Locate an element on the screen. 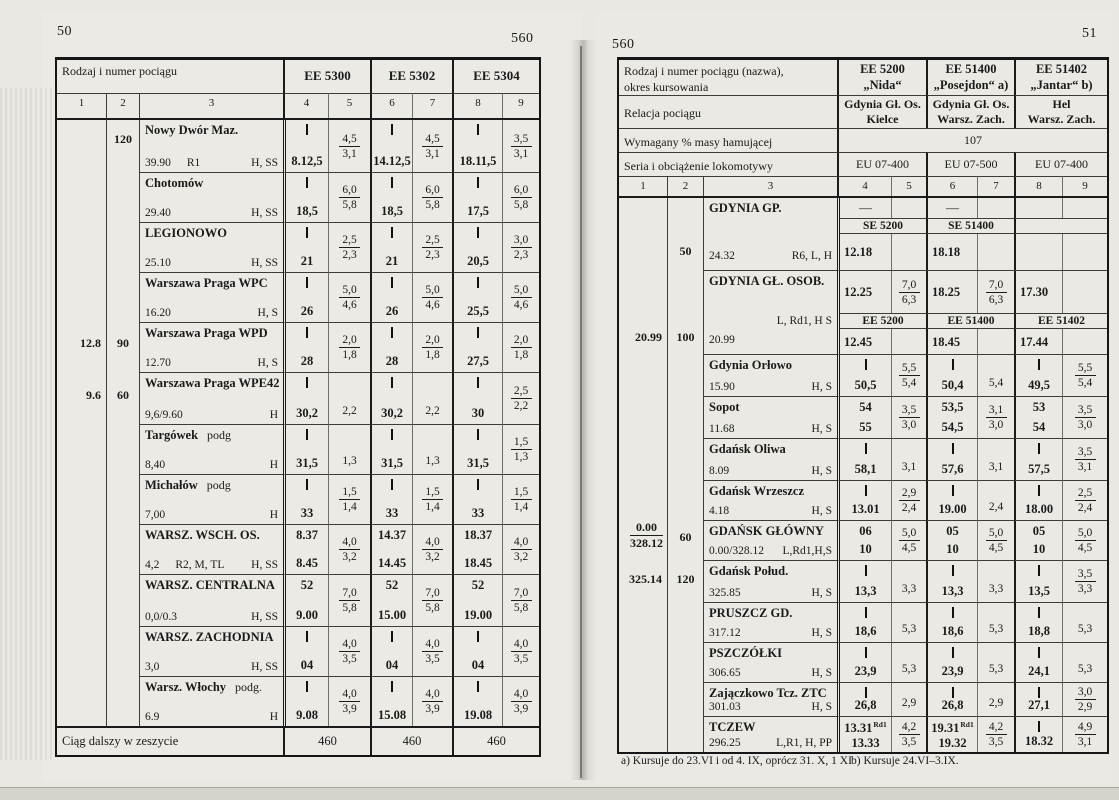 The width and height of the screenshot is (1119, 800). arrival-time: 06 is located at coordinates (865, 531).